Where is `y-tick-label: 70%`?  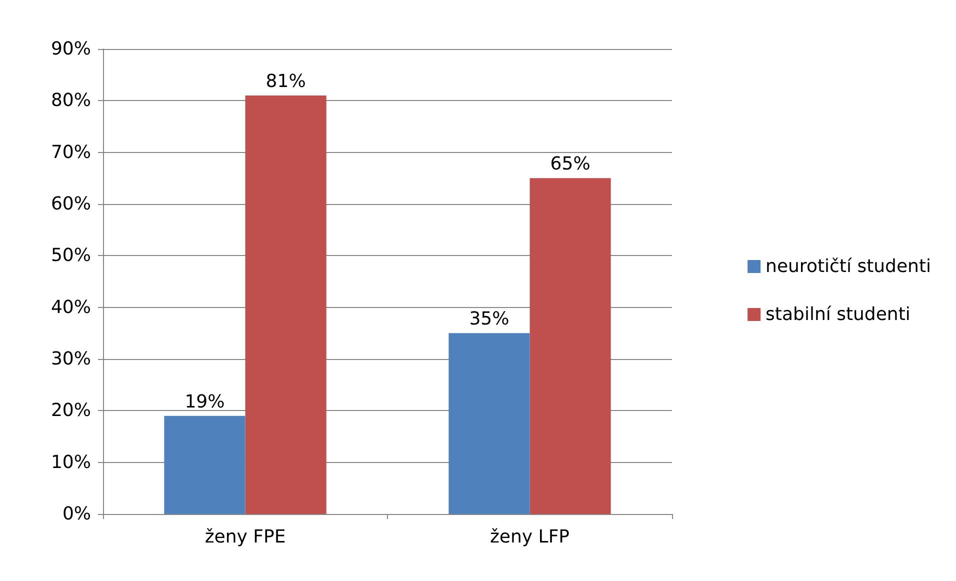
y-tick-label: 70% is located at coordinates (70, 152).